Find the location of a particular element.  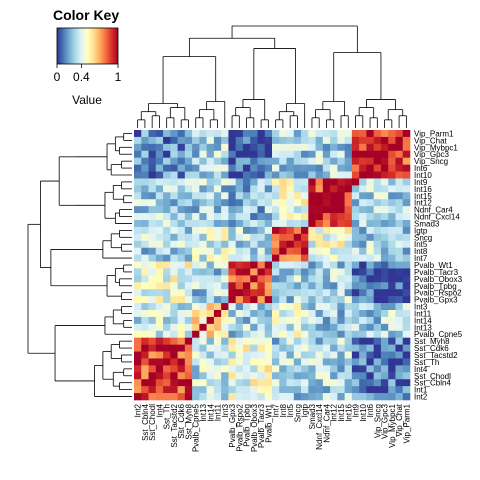

column-dendrogram is located at coordinates (272, 76).